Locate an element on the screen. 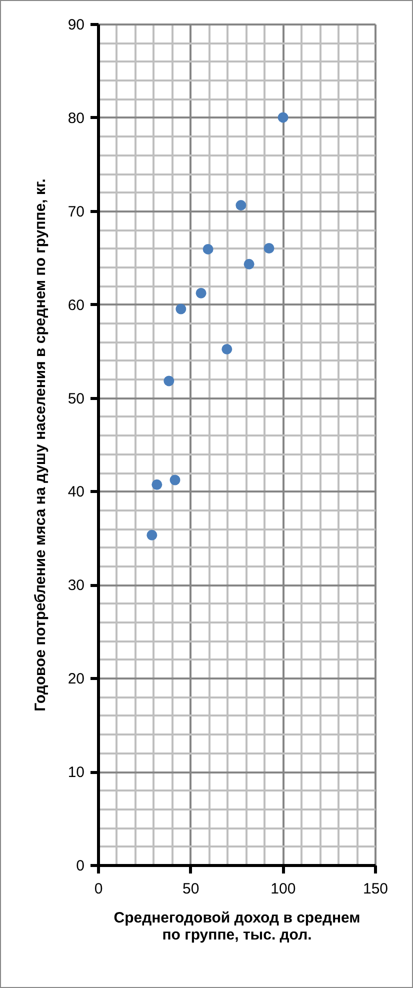 The image size is (413, 988). y-tick-label: 20 is located at coordinates (76, 679).